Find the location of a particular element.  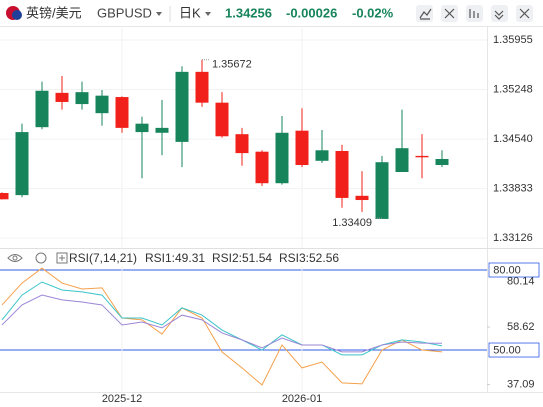

legend-entry: RSI2:51.54 is located at coordinates (242, 258).